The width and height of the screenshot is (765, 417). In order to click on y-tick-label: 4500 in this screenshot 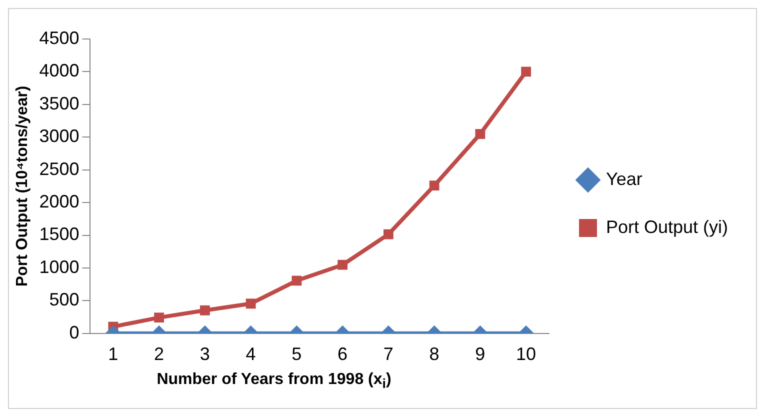, I will do `click(59, 38)`.